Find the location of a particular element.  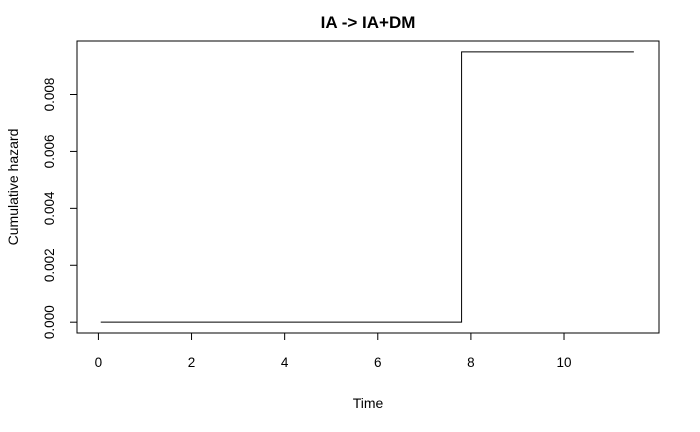

chart-title: IA -> IA+DM is located at coordinates (368, 22).